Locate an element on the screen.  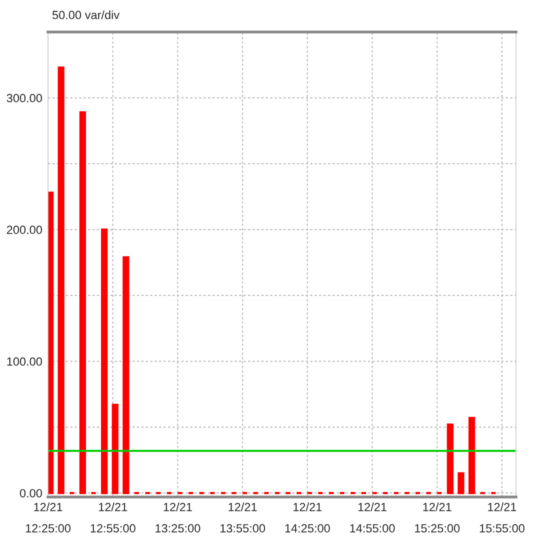
y-tick-label: 100.00 is located at coordinates (24, 361).